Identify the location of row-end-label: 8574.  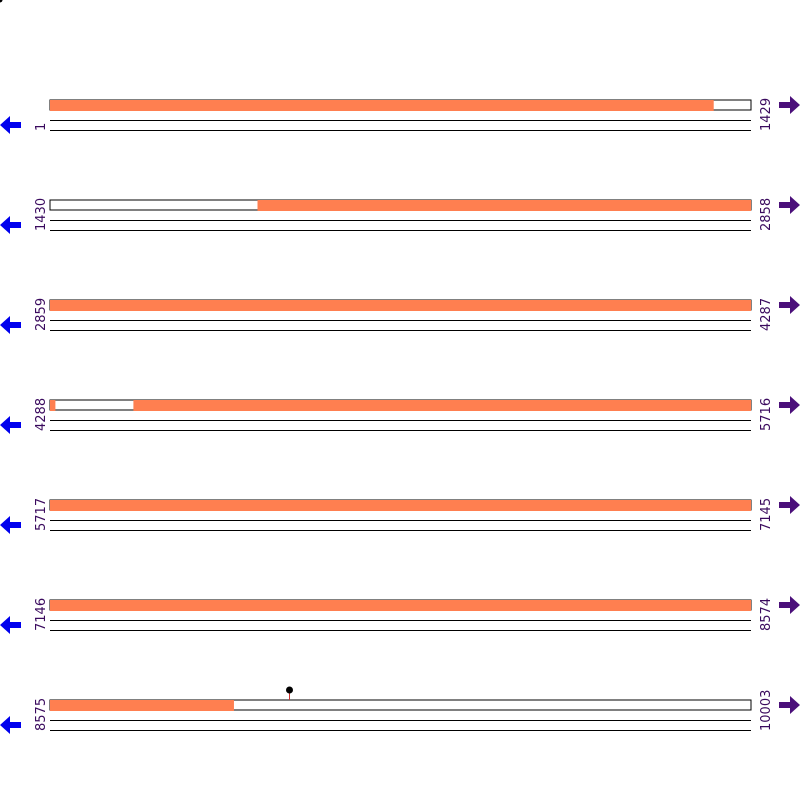
(766, 614).